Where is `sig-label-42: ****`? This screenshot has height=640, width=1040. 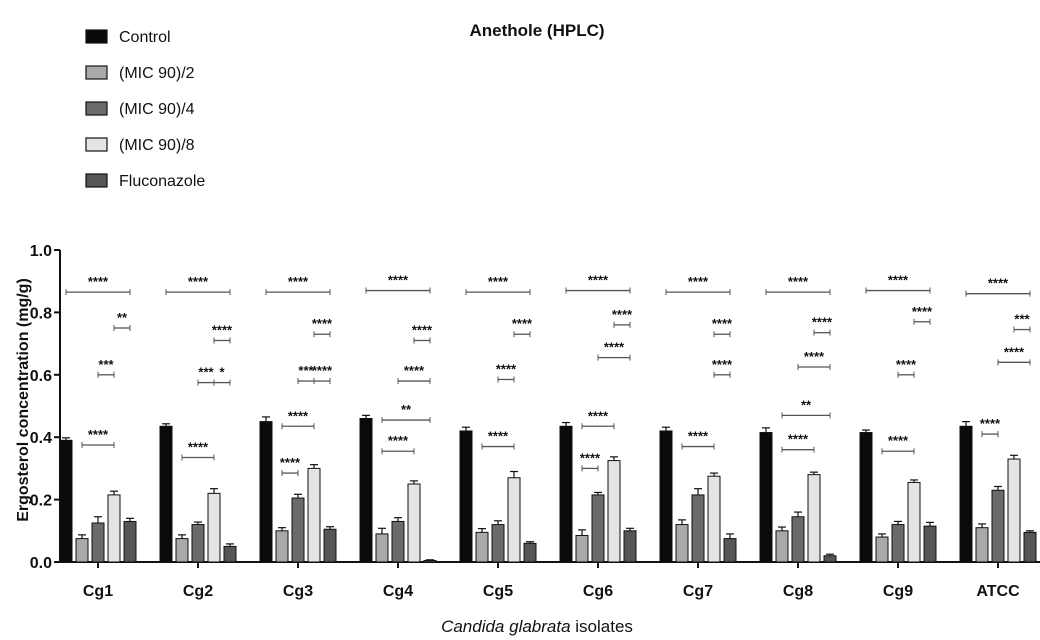
sig-label-42: **** is located at coordinates (998, 283).